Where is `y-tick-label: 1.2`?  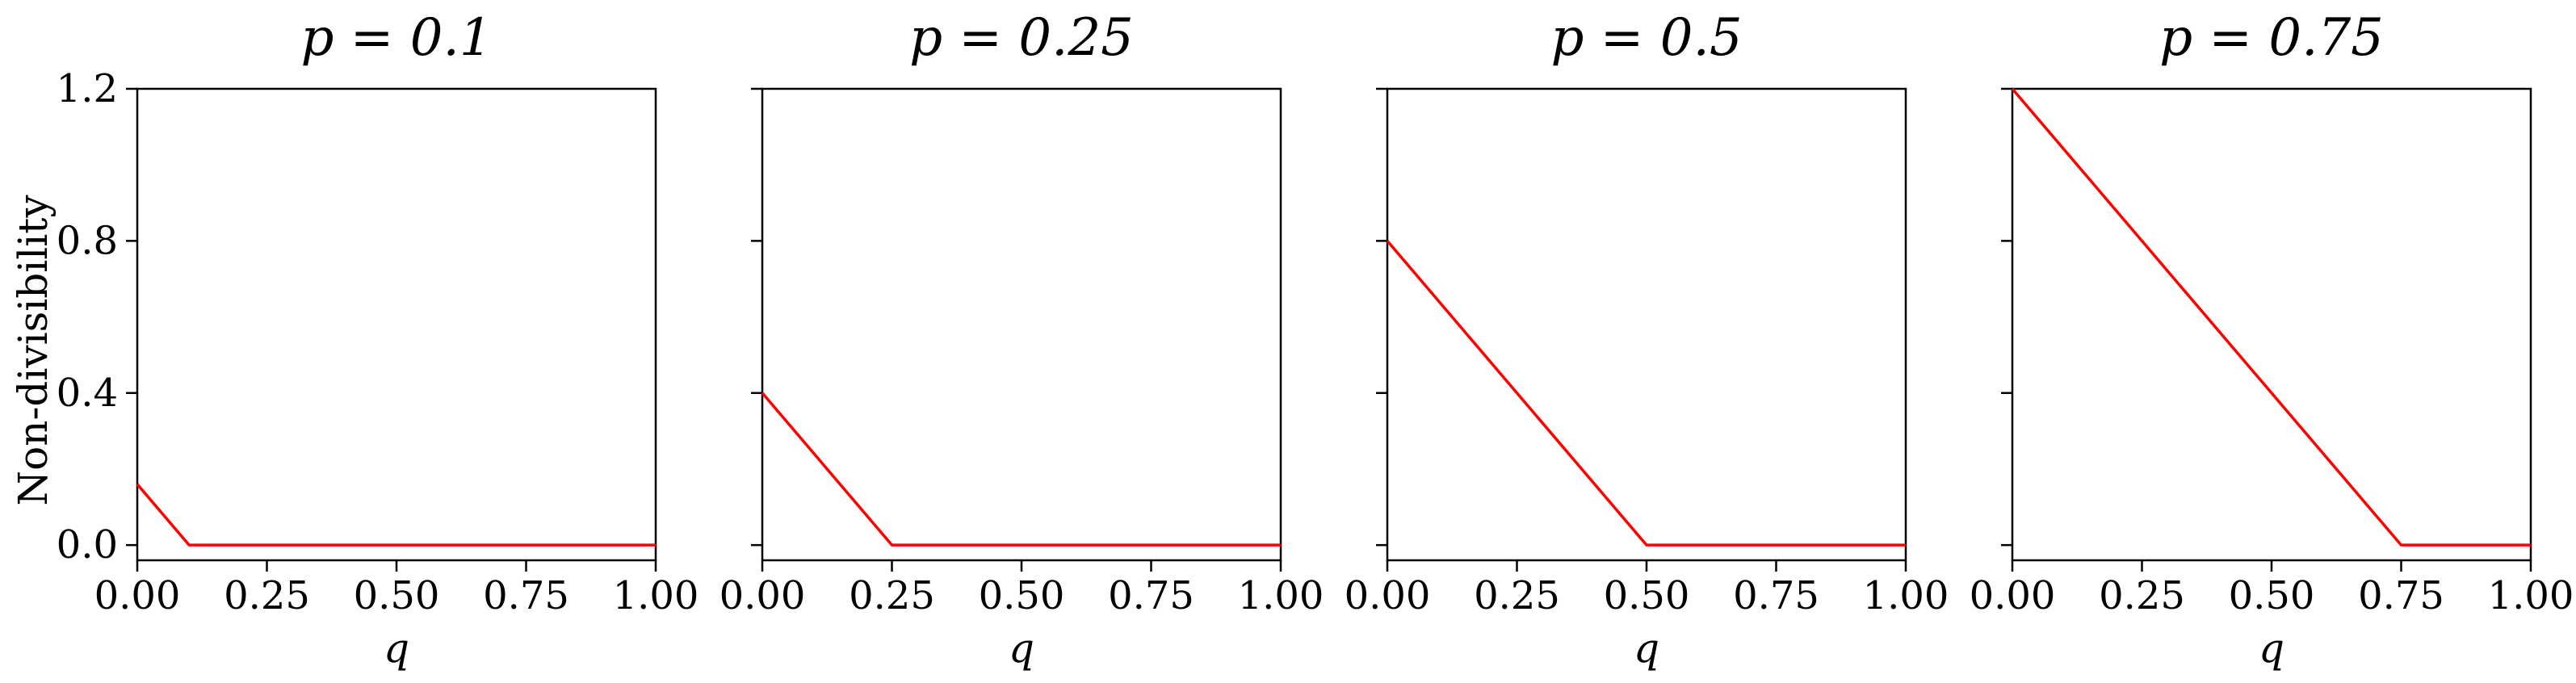
y-tick-label: 1.2 is located at coordinates (87, 88).